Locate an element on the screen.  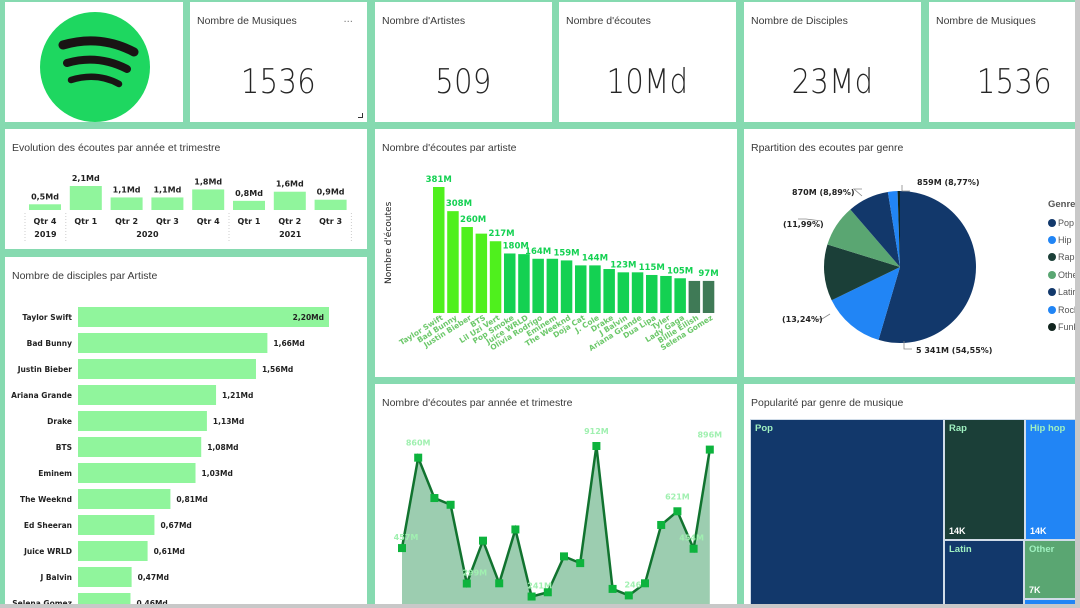
series-line is located at coordinates (556, 522).